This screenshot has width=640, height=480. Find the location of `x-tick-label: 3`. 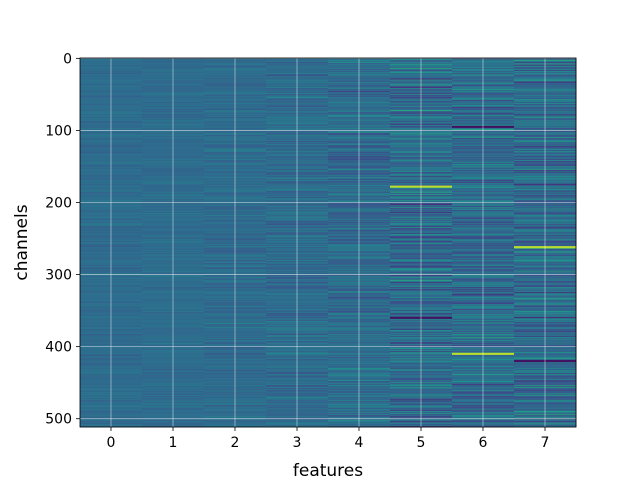

x-tick-label: 3 is located at coordinates (297, 443).